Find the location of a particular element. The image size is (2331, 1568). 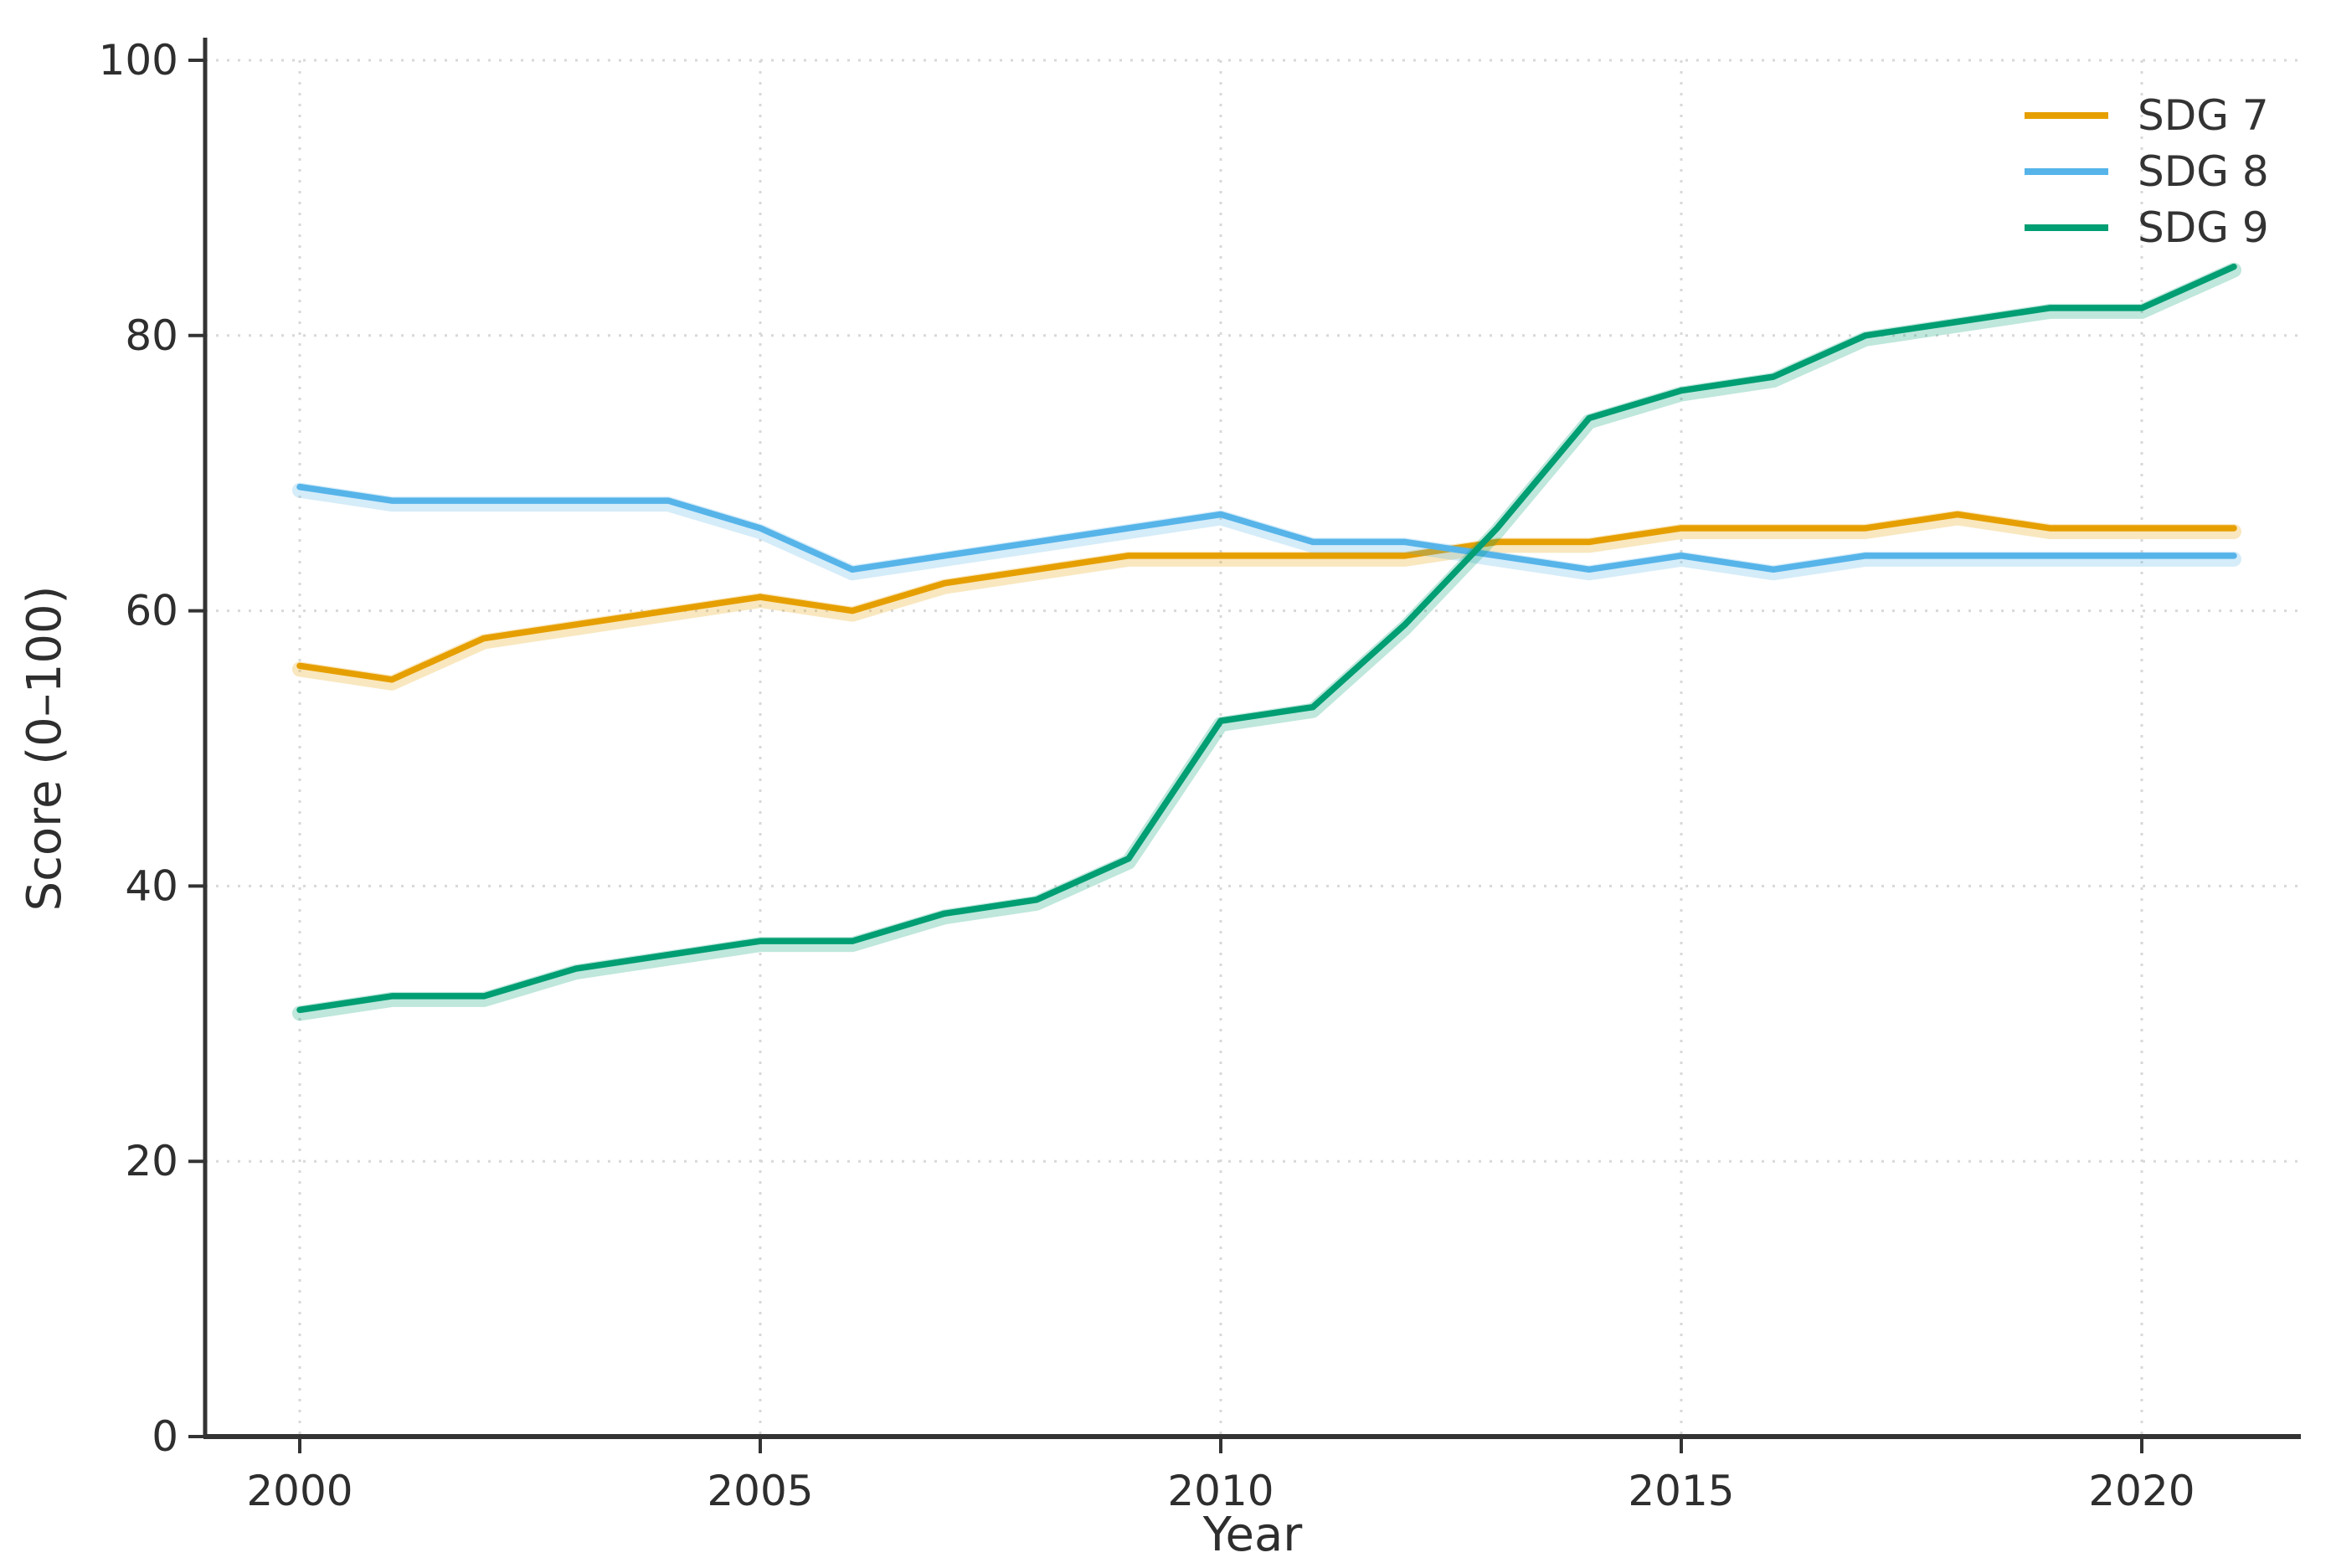

x-tick-label: 2020 is located at coordinates (2141, 1491).